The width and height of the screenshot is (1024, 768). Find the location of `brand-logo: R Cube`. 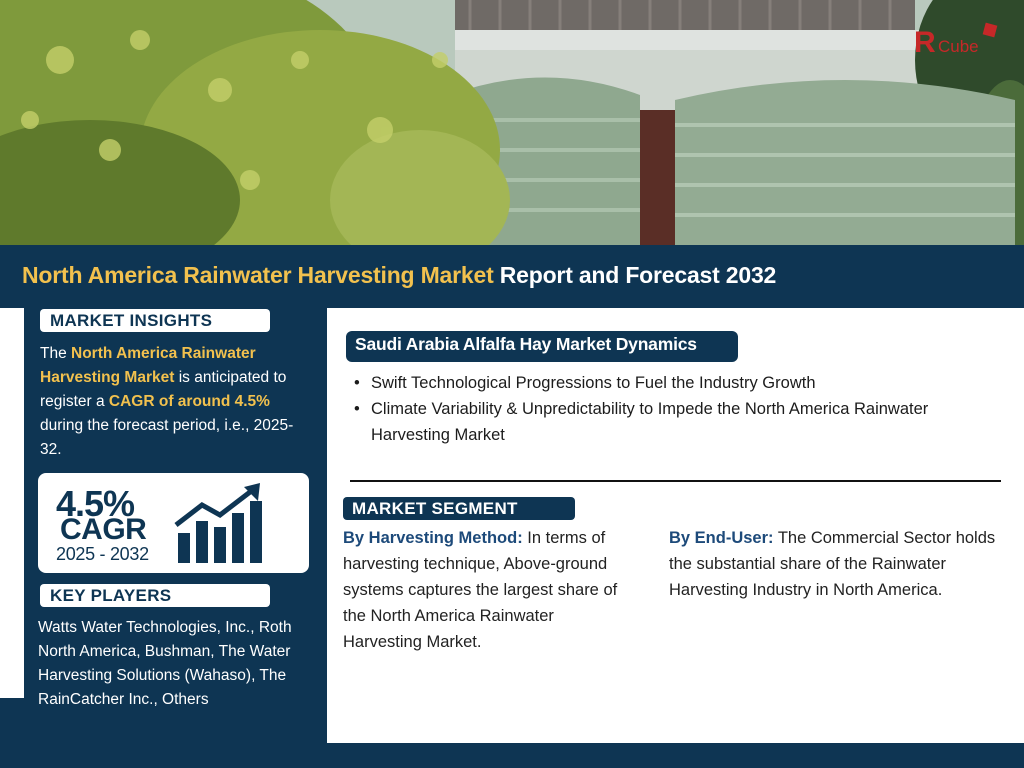

brand-logo: R Cube is located at coordinates (960, 40).